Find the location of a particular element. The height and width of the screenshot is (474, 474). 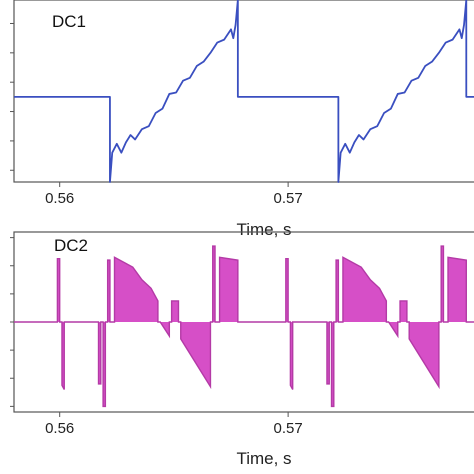

dc1-title: DC1 is located at coordinates (69, 21).